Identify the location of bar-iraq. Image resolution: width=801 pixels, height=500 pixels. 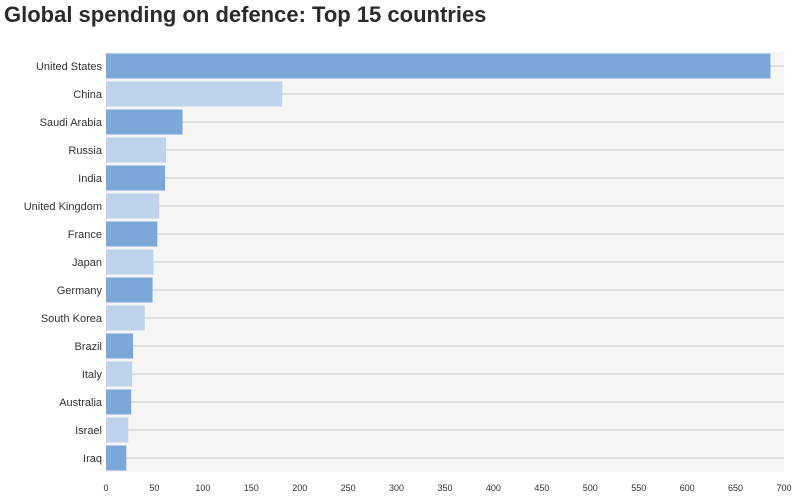
(116, 458).